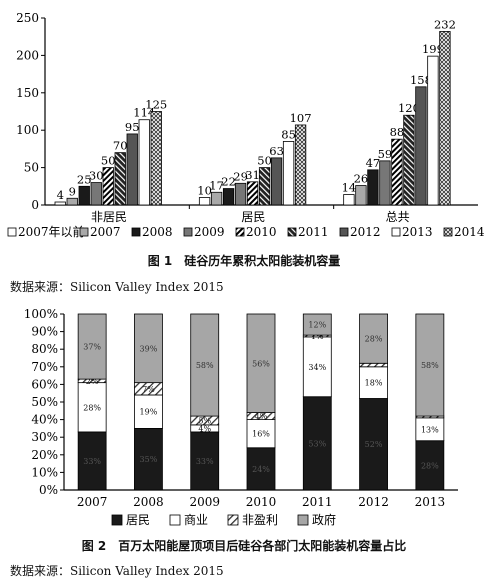 The height and width of the screenshot is (584, 488). What do you see at coordinates (27, 93) in the screenshot?
I see `y-tick-label: 150` at bounding box center [27, 93].